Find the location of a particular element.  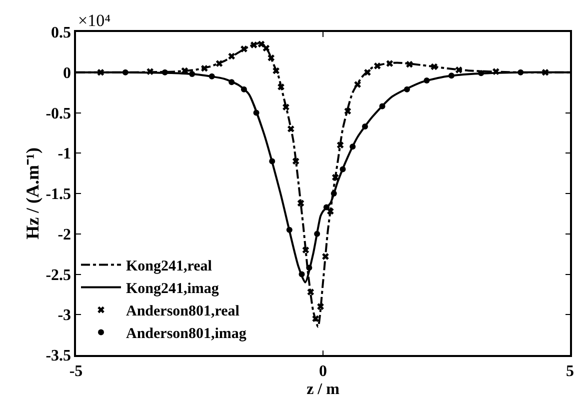

x-tick-label: 0 is located at coordinates (323, 371).